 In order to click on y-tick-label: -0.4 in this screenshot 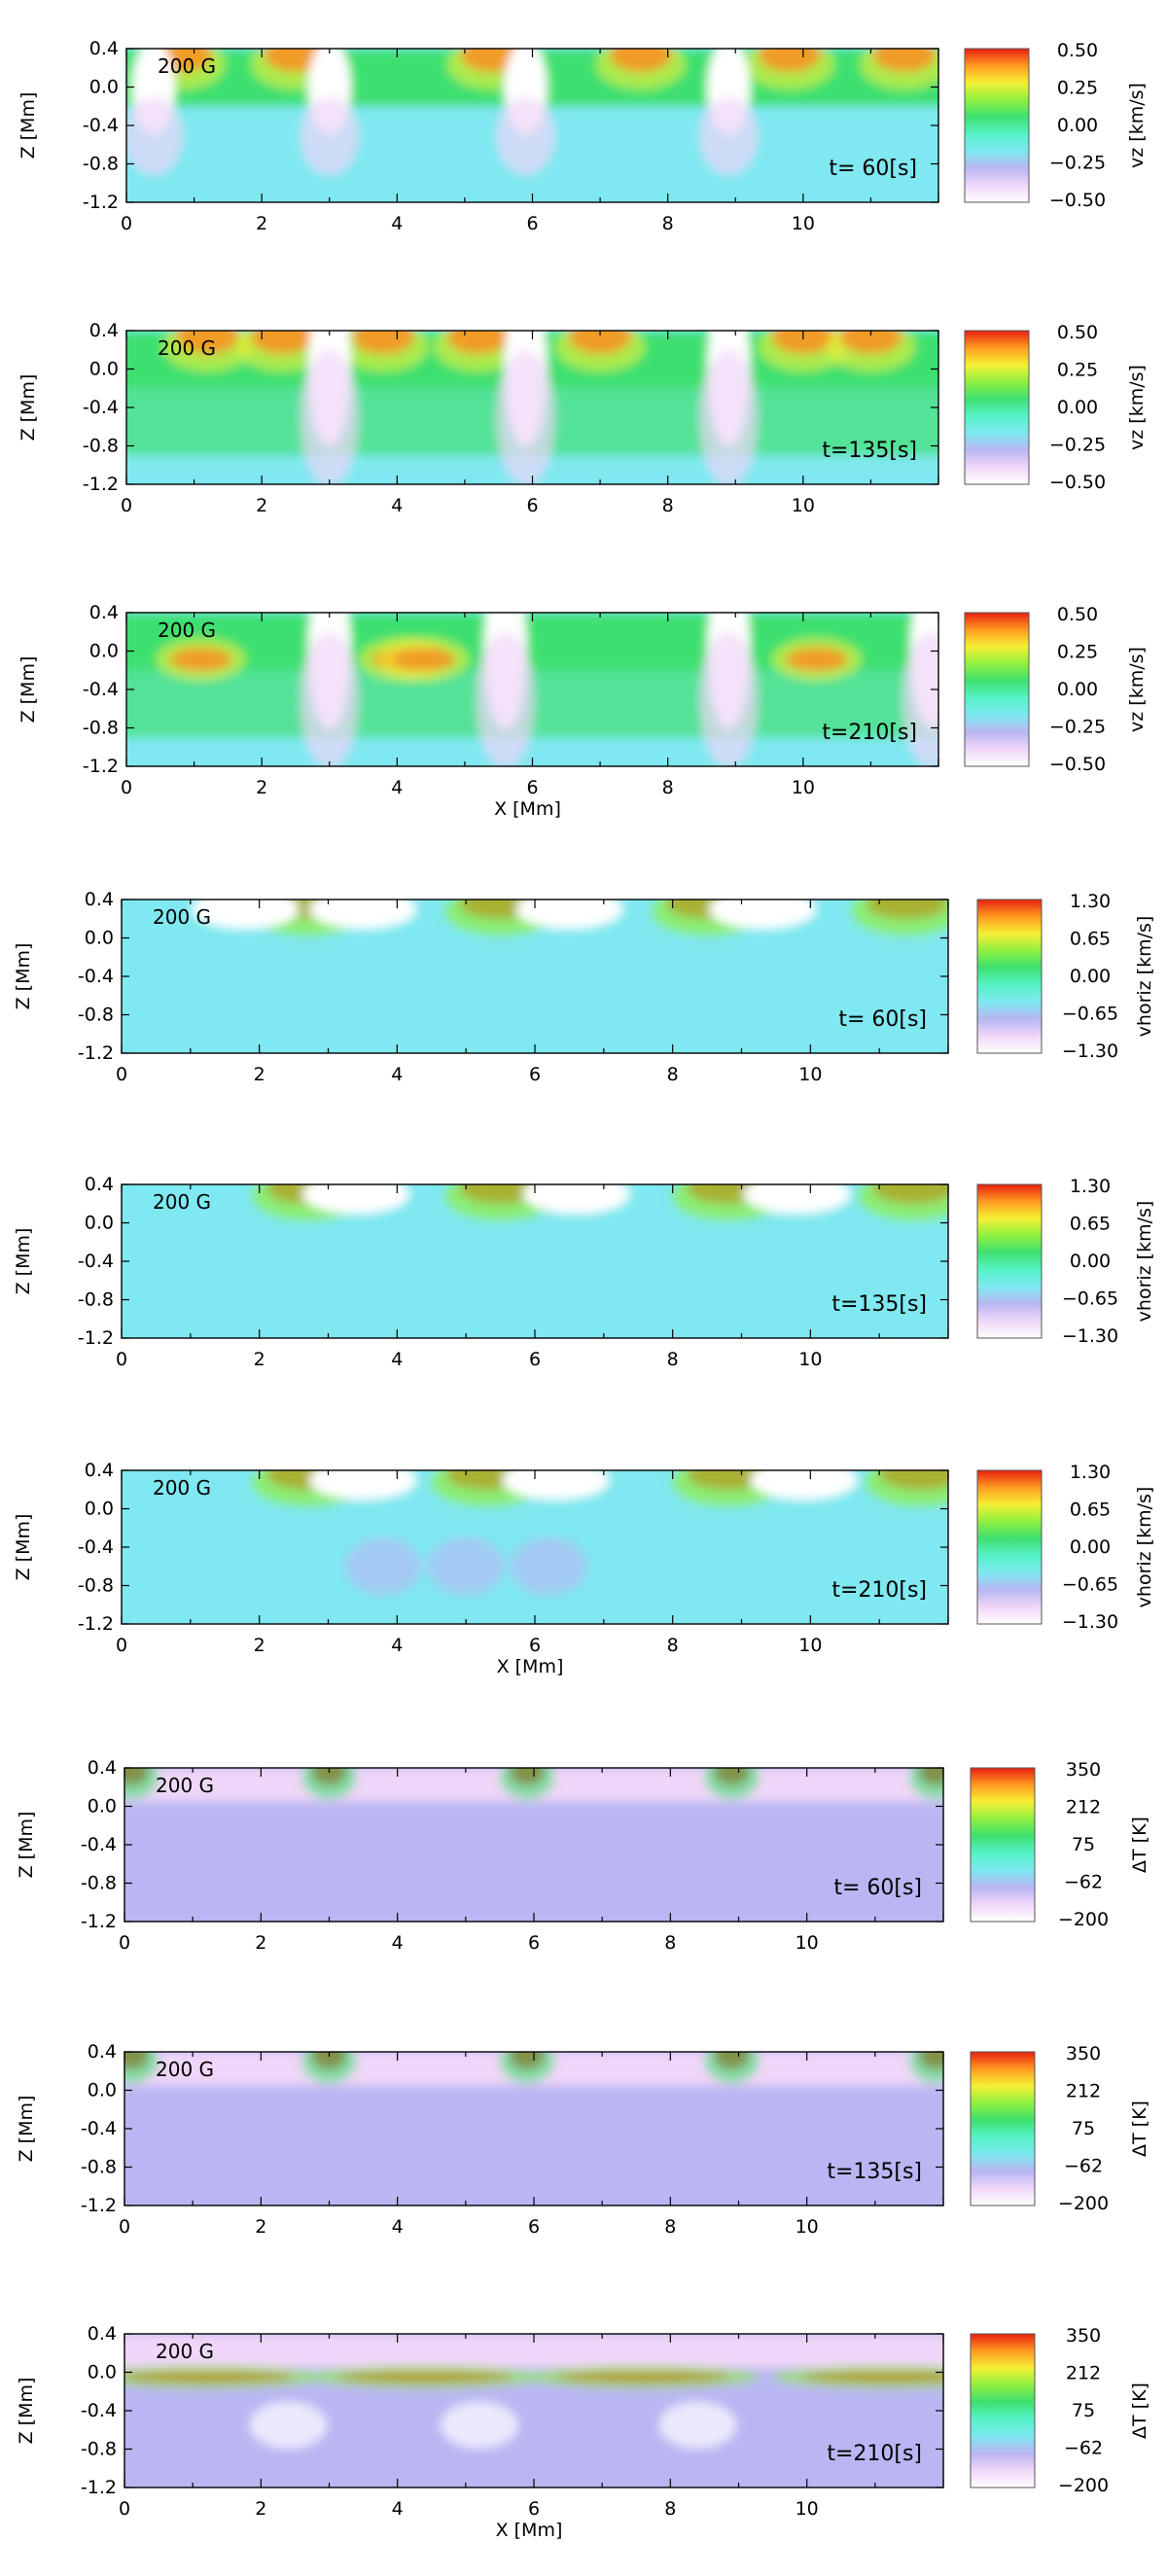, I will do `click(101, 690)`.